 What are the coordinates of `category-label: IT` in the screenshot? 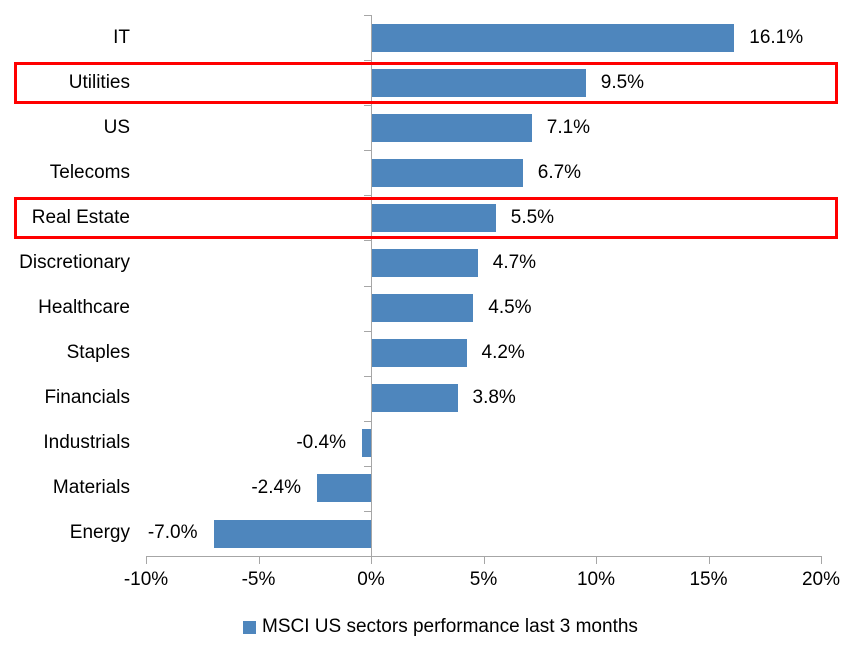 It's located at (121, 37).